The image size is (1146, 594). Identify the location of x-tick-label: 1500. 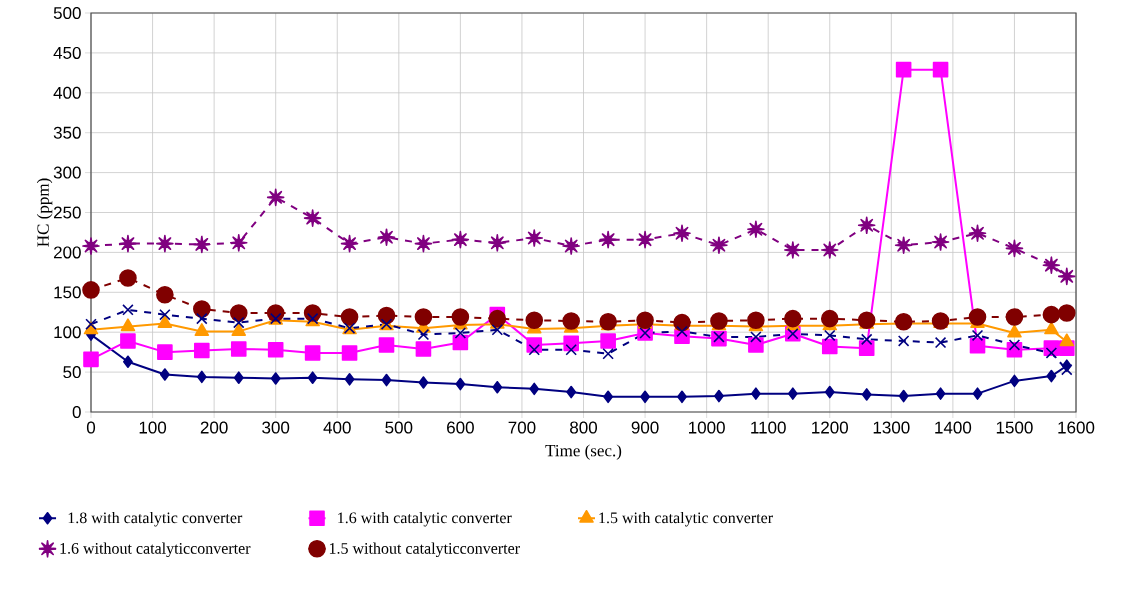
(1014, 427).